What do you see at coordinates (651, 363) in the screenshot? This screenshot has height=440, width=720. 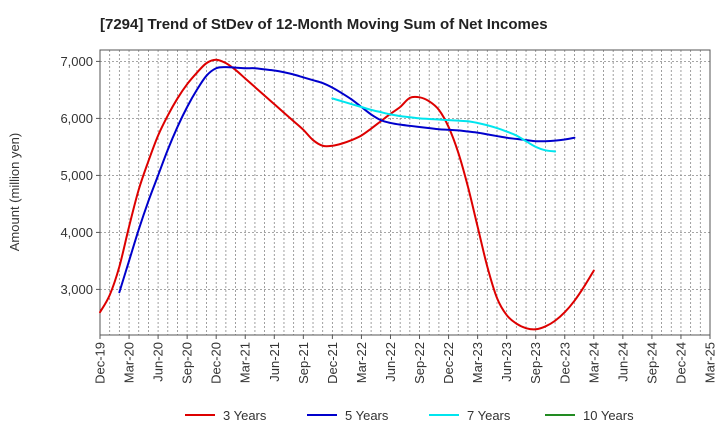 I see `x-tick-label: Sep-24` at bounding box center [651, 363].